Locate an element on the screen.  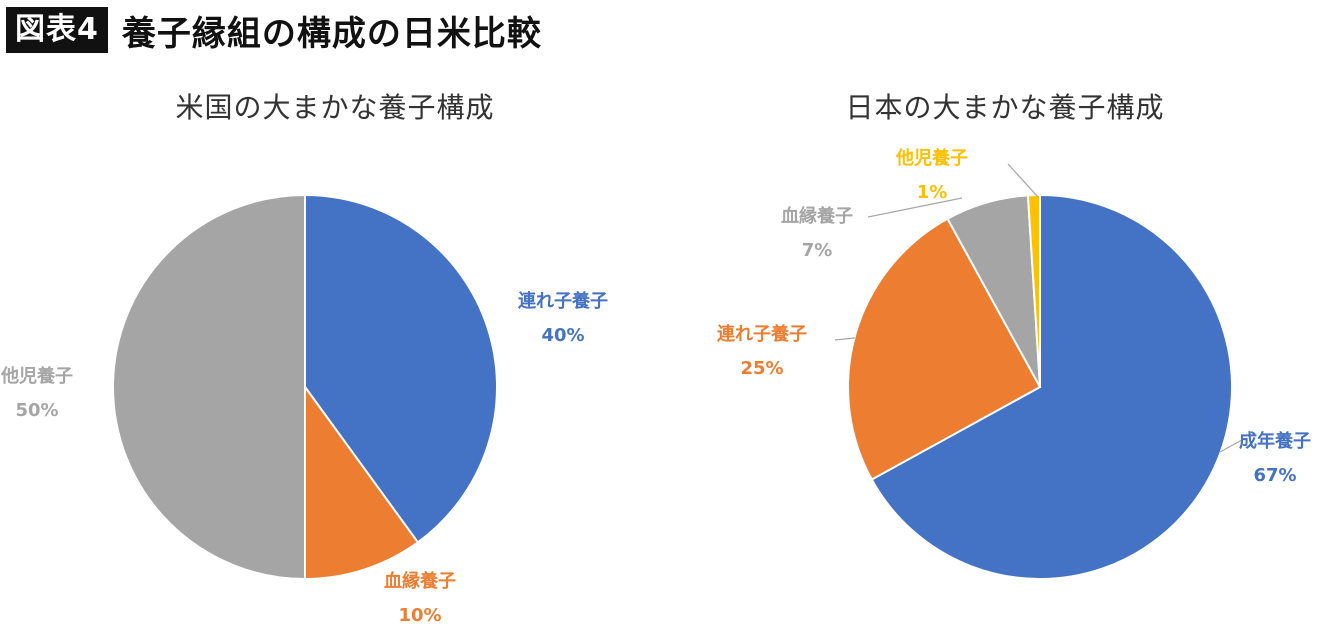
slice-label: 血縁養子 7% is located at coordinates (817, 234).